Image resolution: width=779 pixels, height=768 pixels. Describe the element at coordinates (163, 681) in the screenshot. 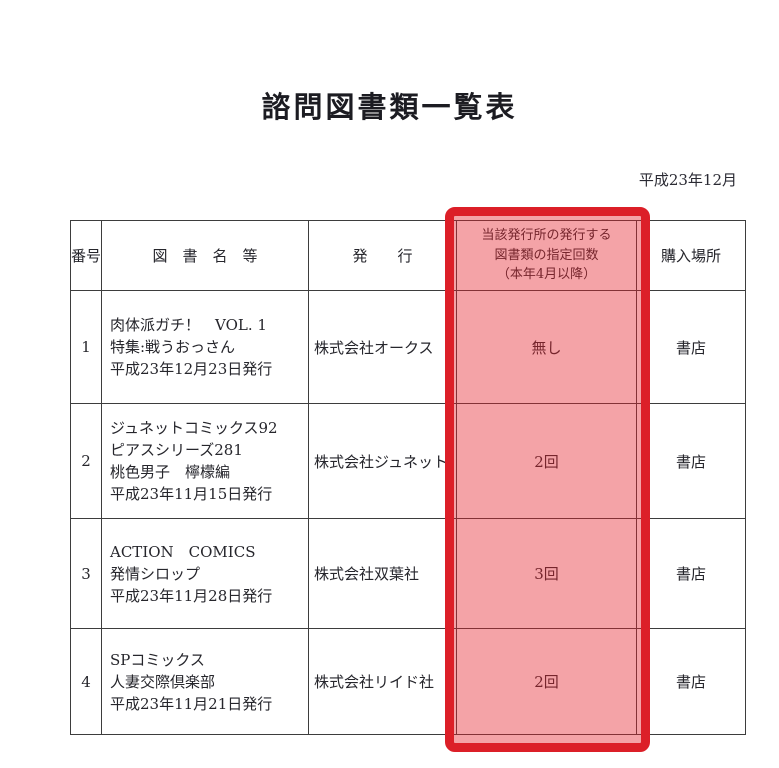

I see `book-name-line: 人妻交際倶楽部` at that location.